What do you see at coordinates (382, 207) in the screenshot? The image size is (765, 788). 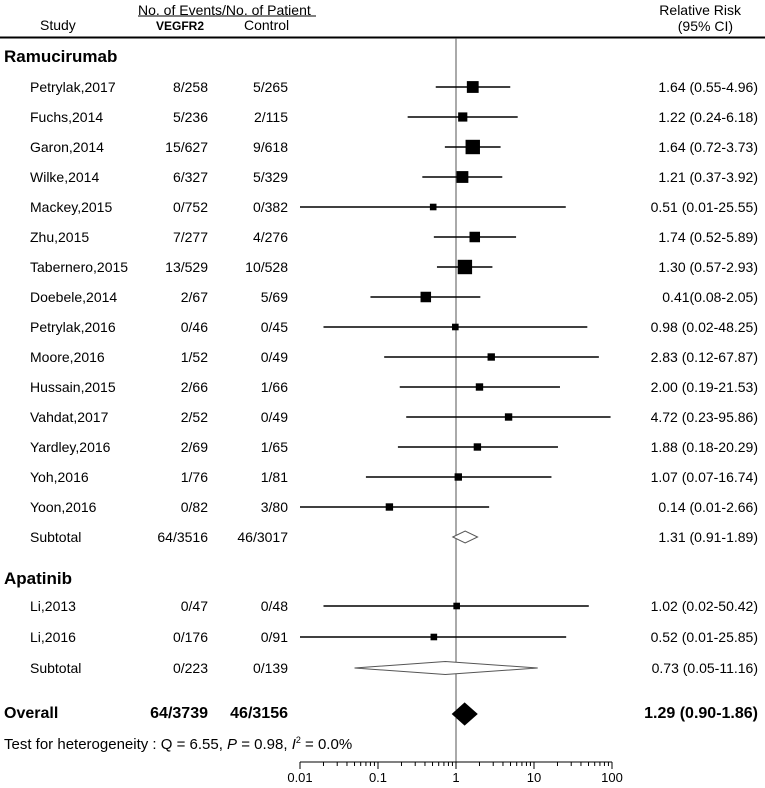 I see `study-row: Mackey,2015 0/752 0/382 0.51 (0.01-25.55)` at bounding box center [382, 207].